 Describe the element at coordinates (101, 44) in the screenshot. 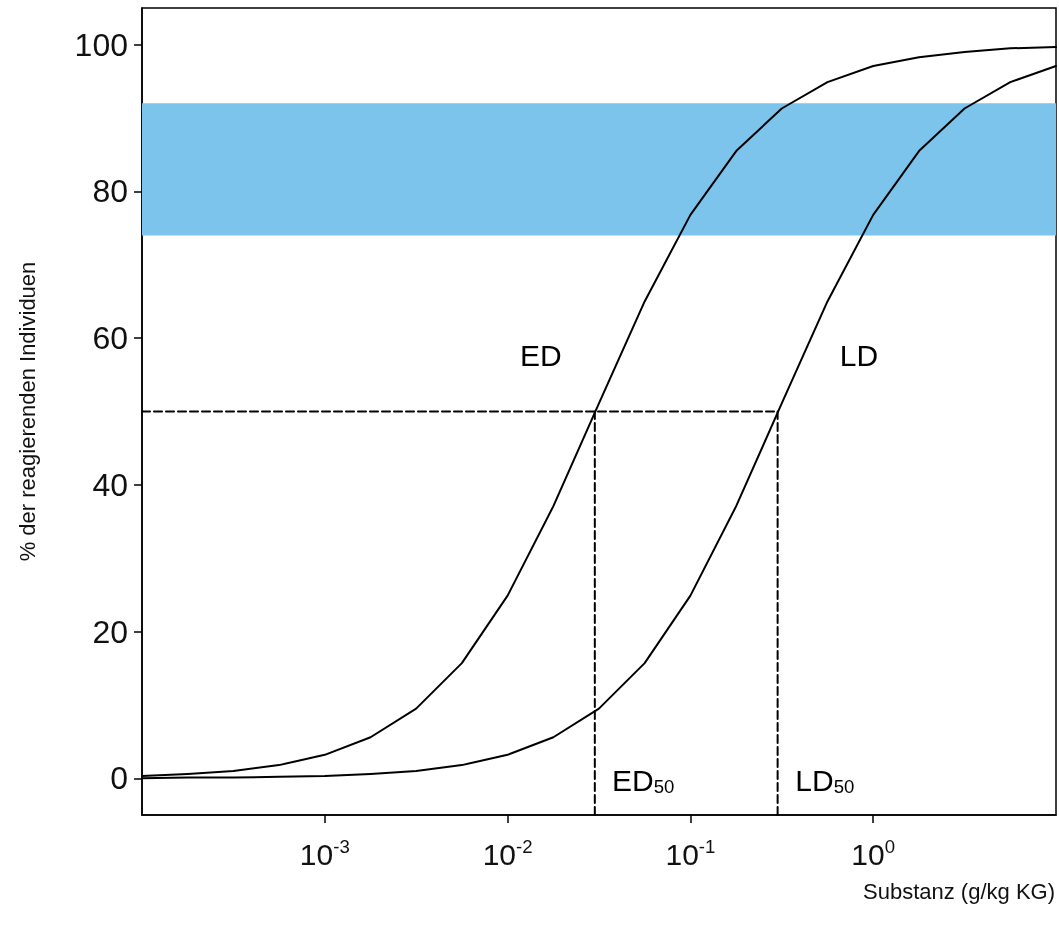

I see `y-tick-label: 100` at that location.